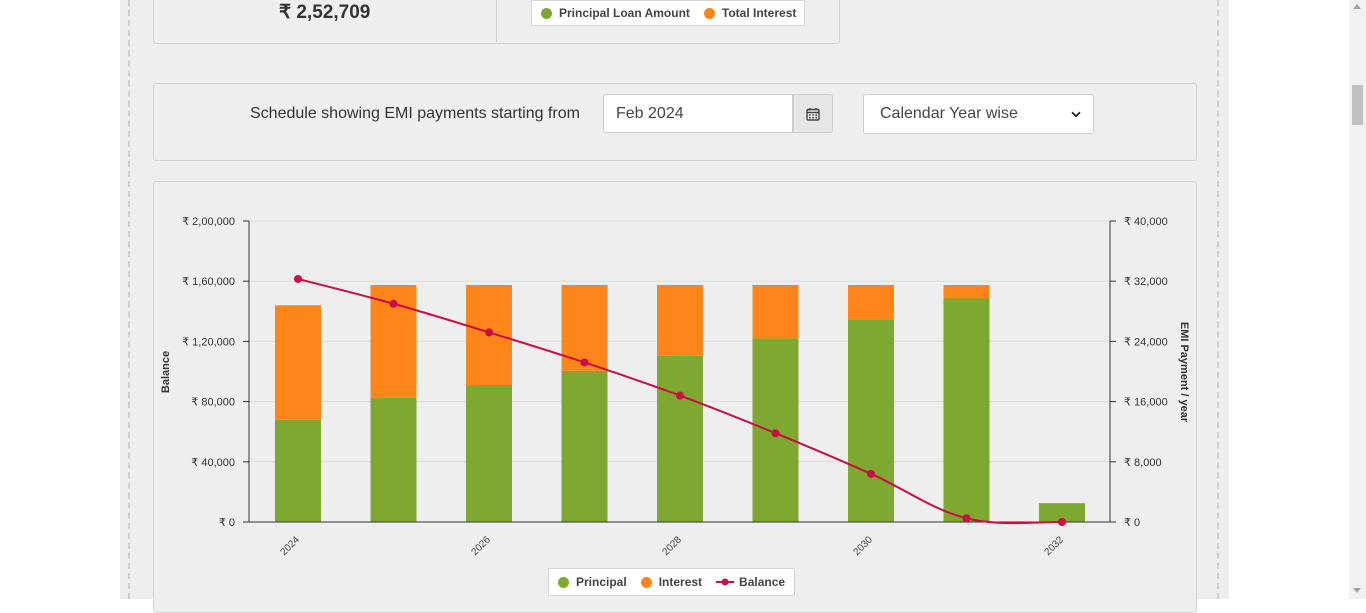  What do you see at coordinates (871, 302) in the screenshot?
I see `bar-interest-2030` at bounding box center [871, 302].